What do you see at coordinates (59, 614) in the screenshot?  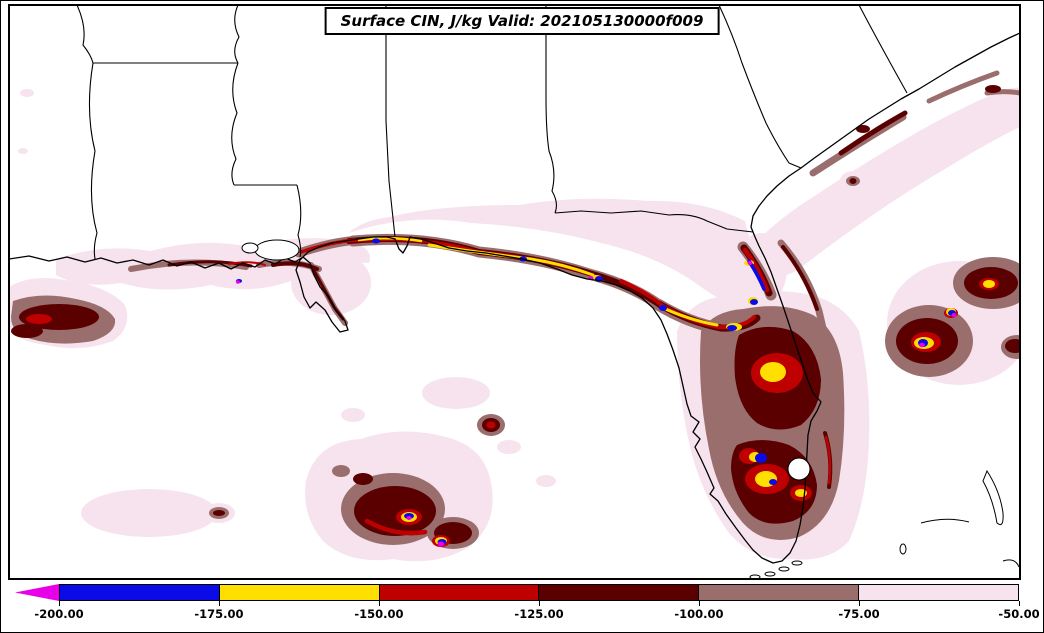 I see `colorbar-tick-label: -200.00` at bounding box center [59, 614].